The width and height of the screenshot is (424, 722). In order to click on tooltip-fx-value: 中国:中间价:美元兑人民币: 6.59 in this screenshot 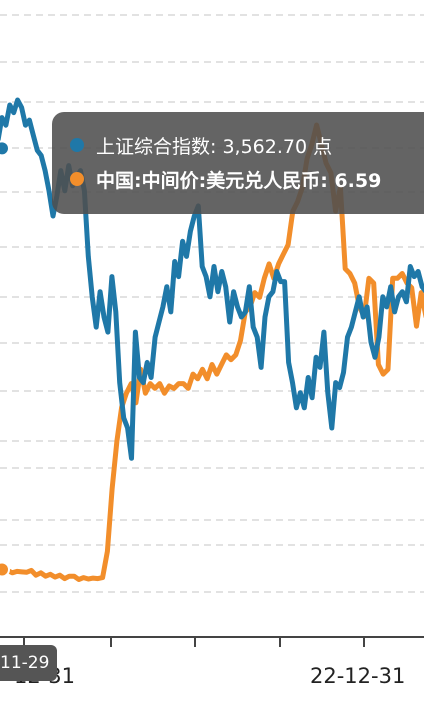, I will do `click(239, 180)`.